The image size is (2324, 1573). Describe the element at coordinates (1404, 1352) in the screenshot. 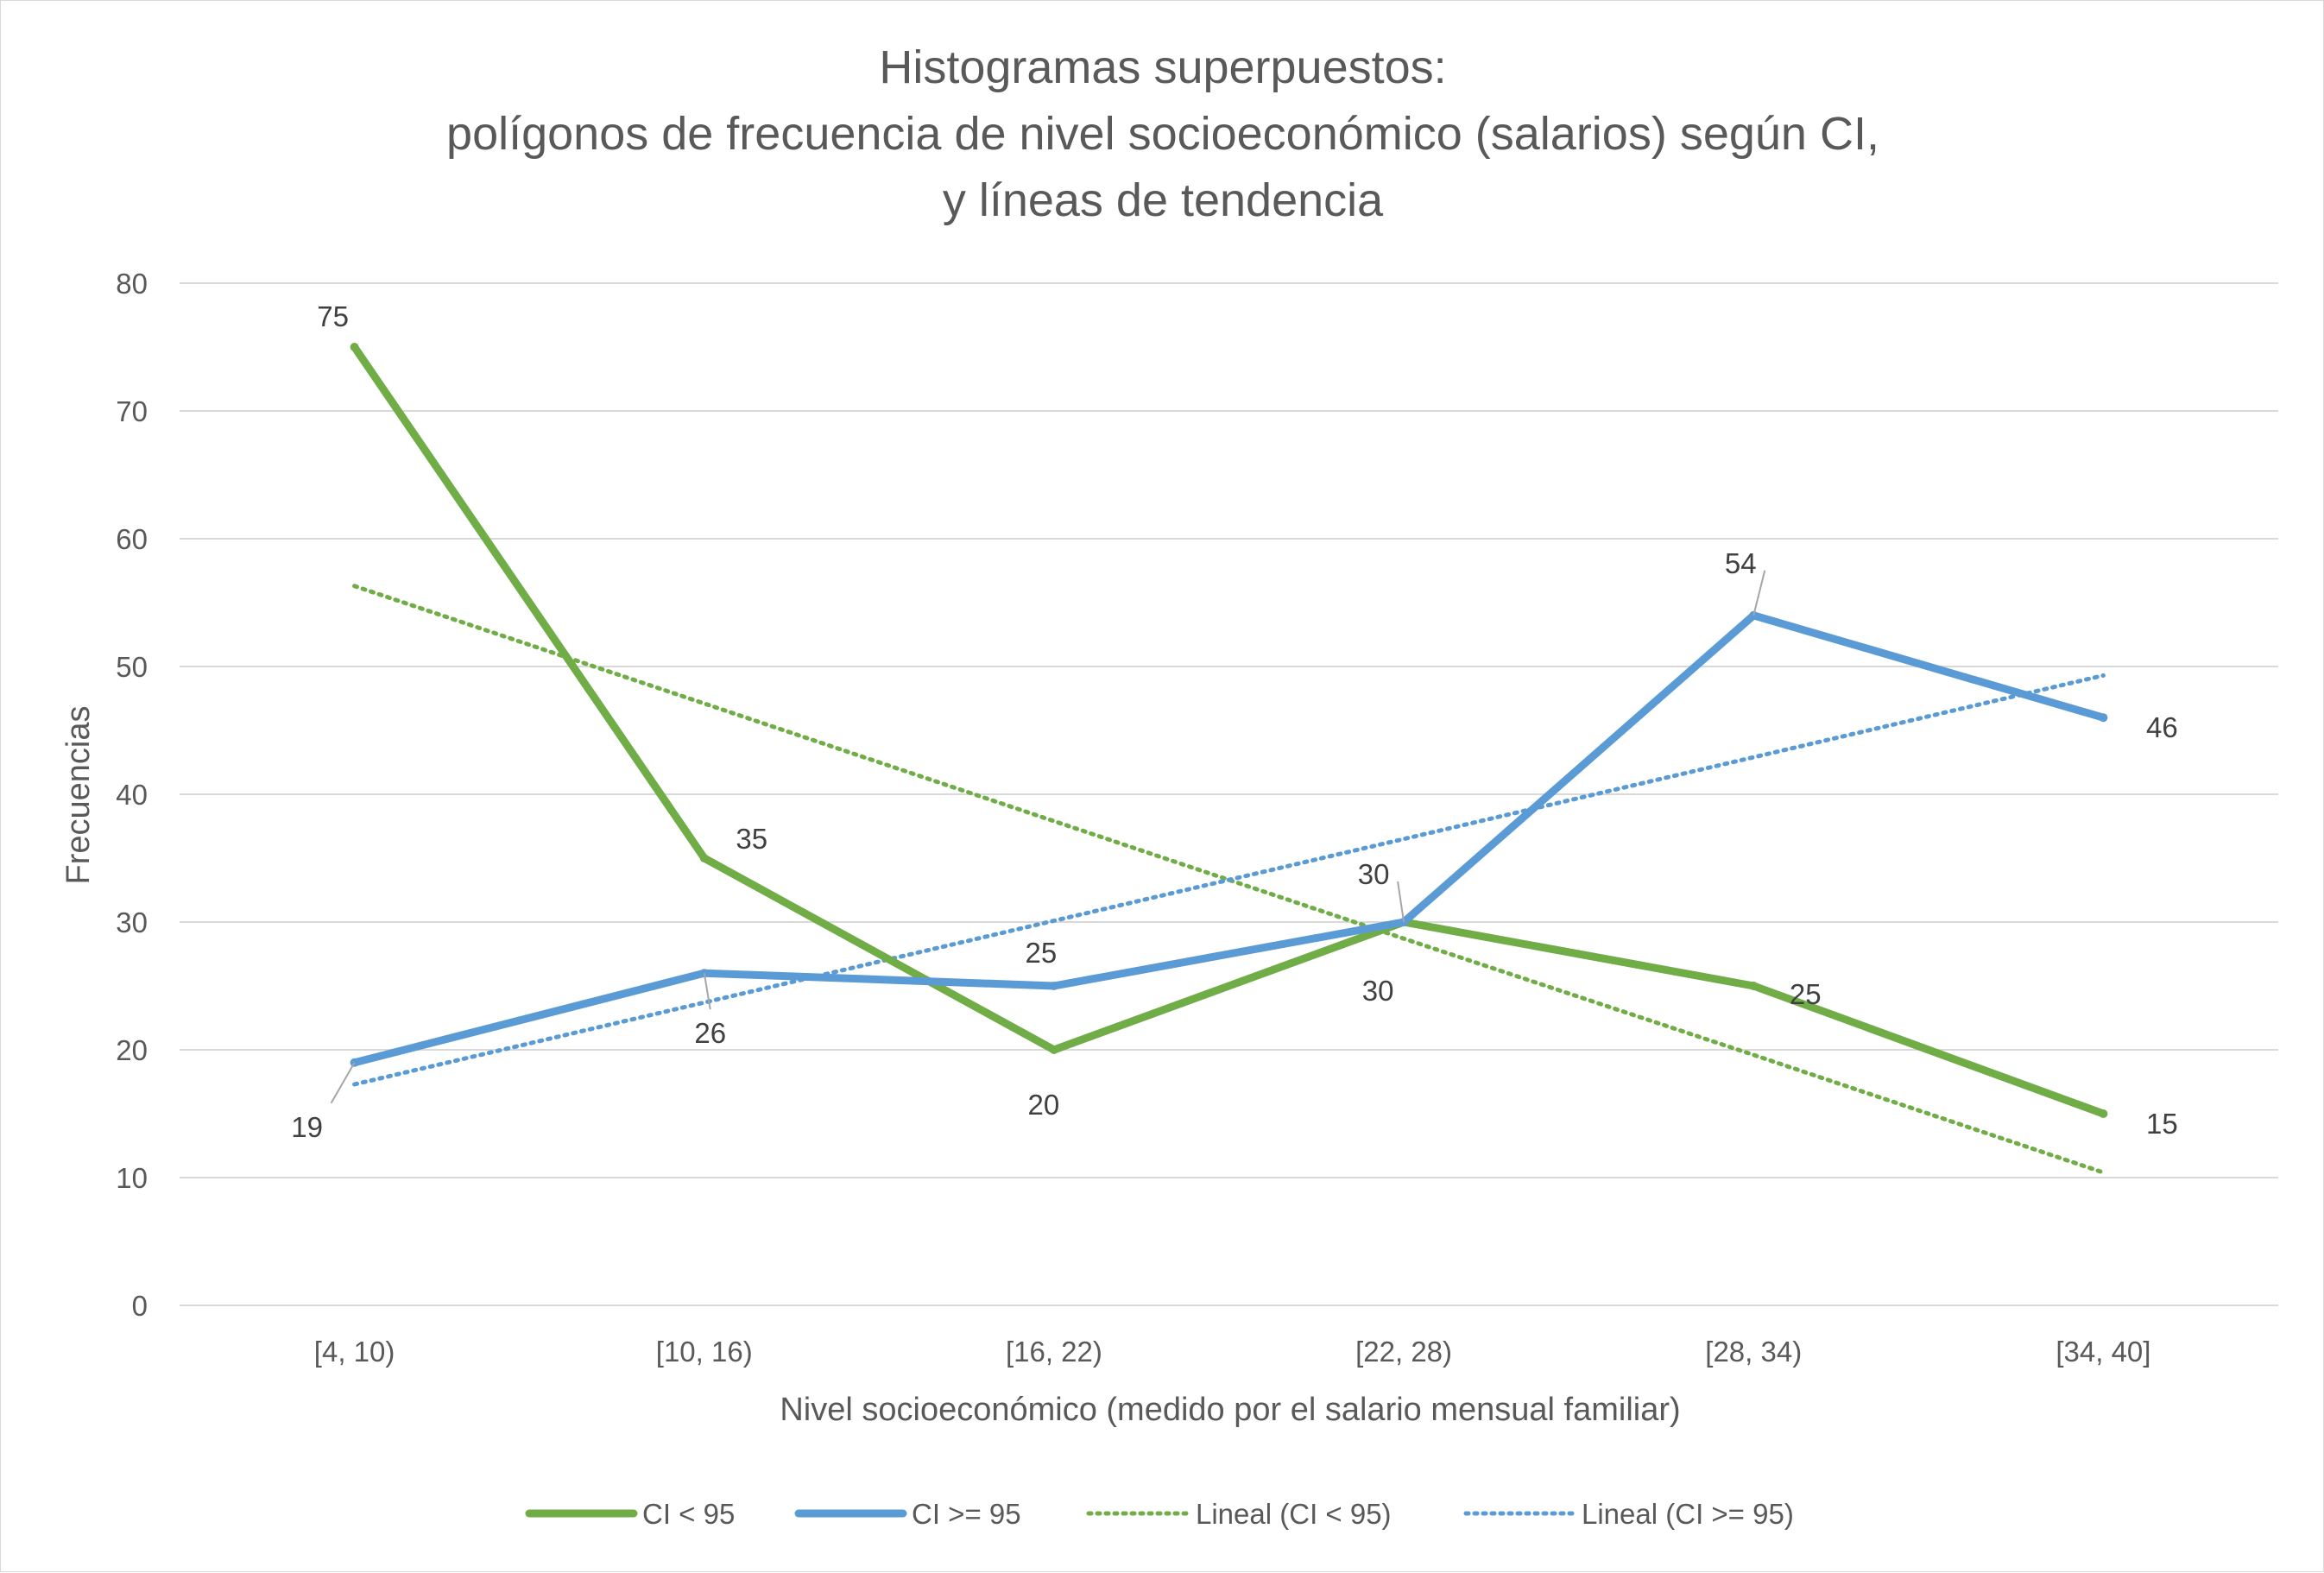

I see `x-tick-label-3: [22, 28)` at that location.